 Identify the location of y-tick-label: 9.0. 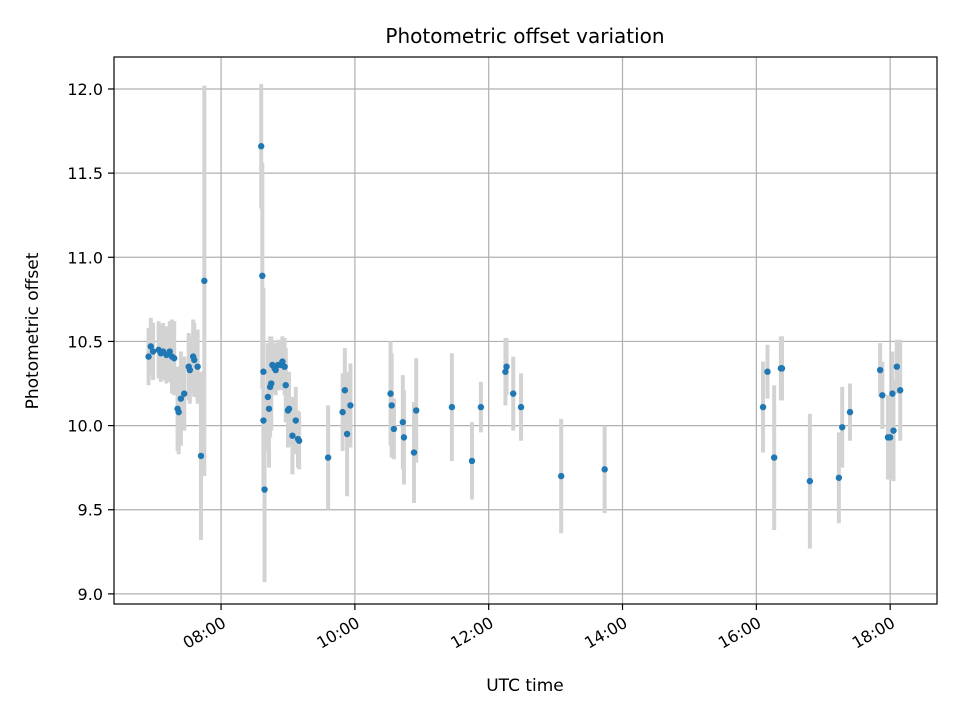
(90, 594).